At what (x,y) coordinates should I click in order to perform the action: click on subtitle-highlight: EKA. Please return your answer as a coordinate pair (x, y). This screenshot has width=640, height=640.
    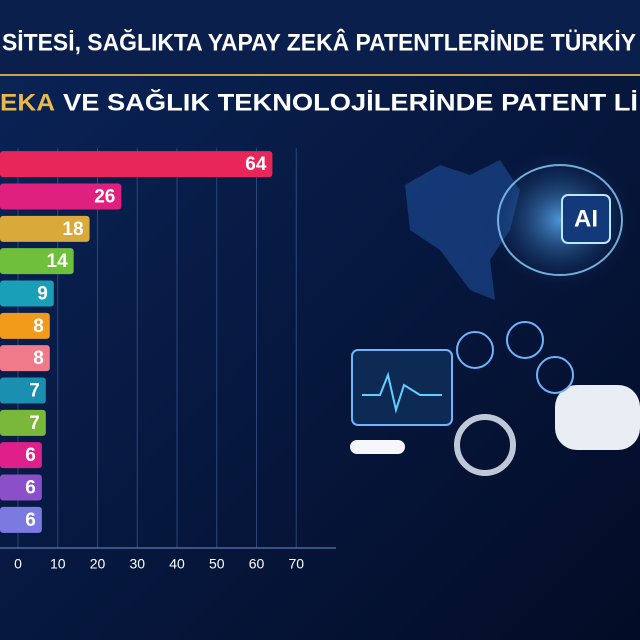
    Looking at the image, I should click on (27, 102).